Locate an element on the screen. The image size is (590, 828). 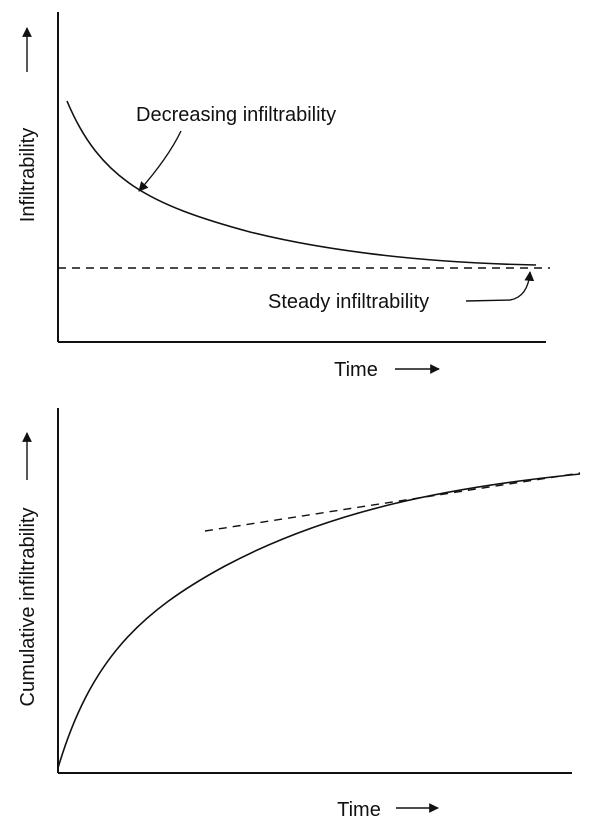
bottom-x-axis-label: Time is located at coordinates (359, 810).